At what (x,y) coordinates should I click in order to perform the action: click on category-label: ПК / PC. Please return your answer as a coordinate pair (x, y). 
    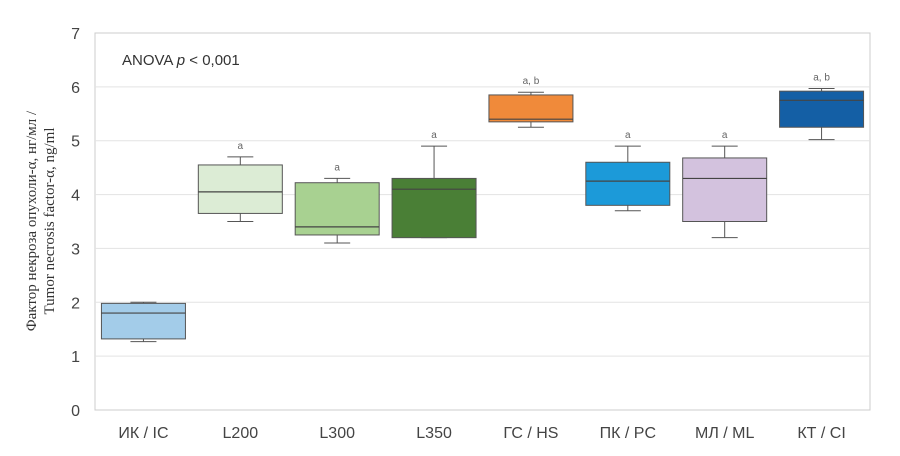
    Looking at the image, I should click on (628, 433).